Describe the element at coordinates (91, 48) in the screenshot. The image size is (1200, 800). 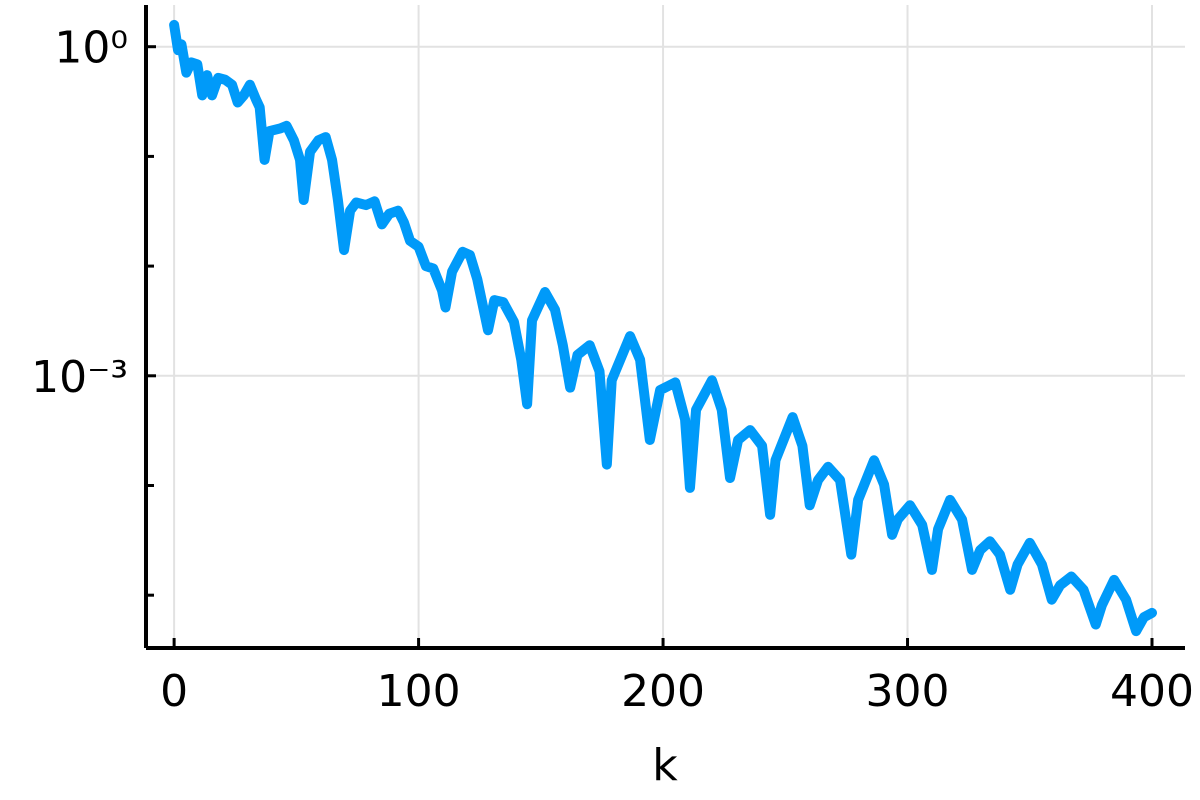
I see `y-tick-label: 10⁰` at that location.